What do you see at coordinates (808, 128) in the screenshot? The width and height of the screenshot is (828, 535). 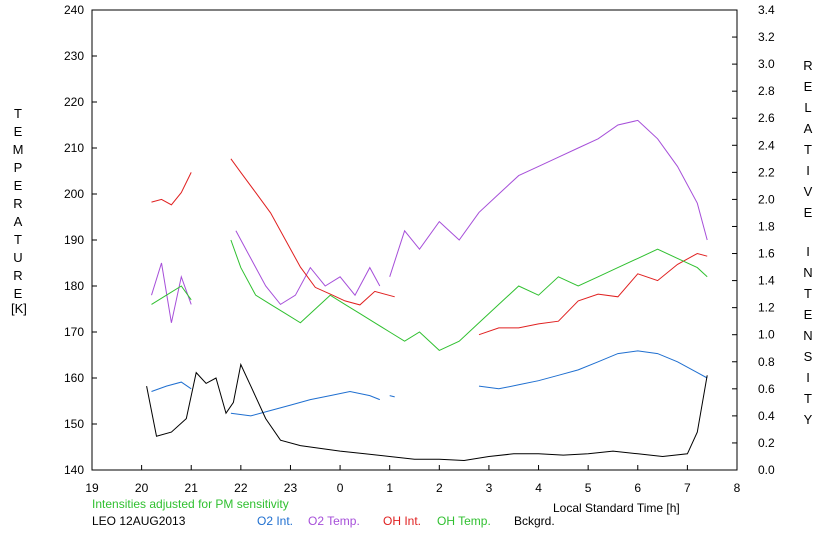 I see `right-axis-letter: A` at bounding box center [808, 128].